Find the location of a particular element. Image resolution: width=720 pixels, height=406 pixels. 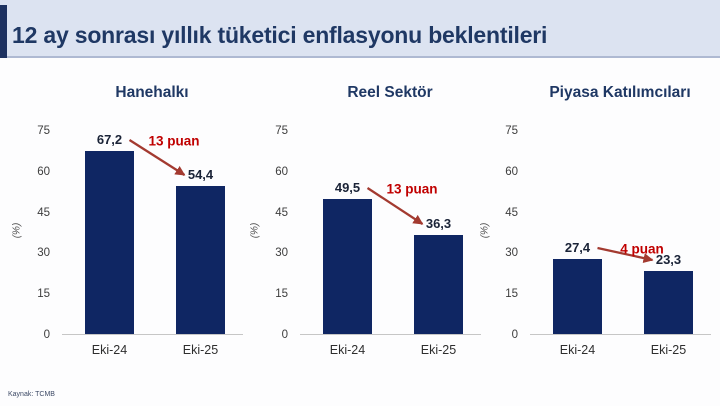

bar-value-label: 54,4 is located at coordinates (200, 174).